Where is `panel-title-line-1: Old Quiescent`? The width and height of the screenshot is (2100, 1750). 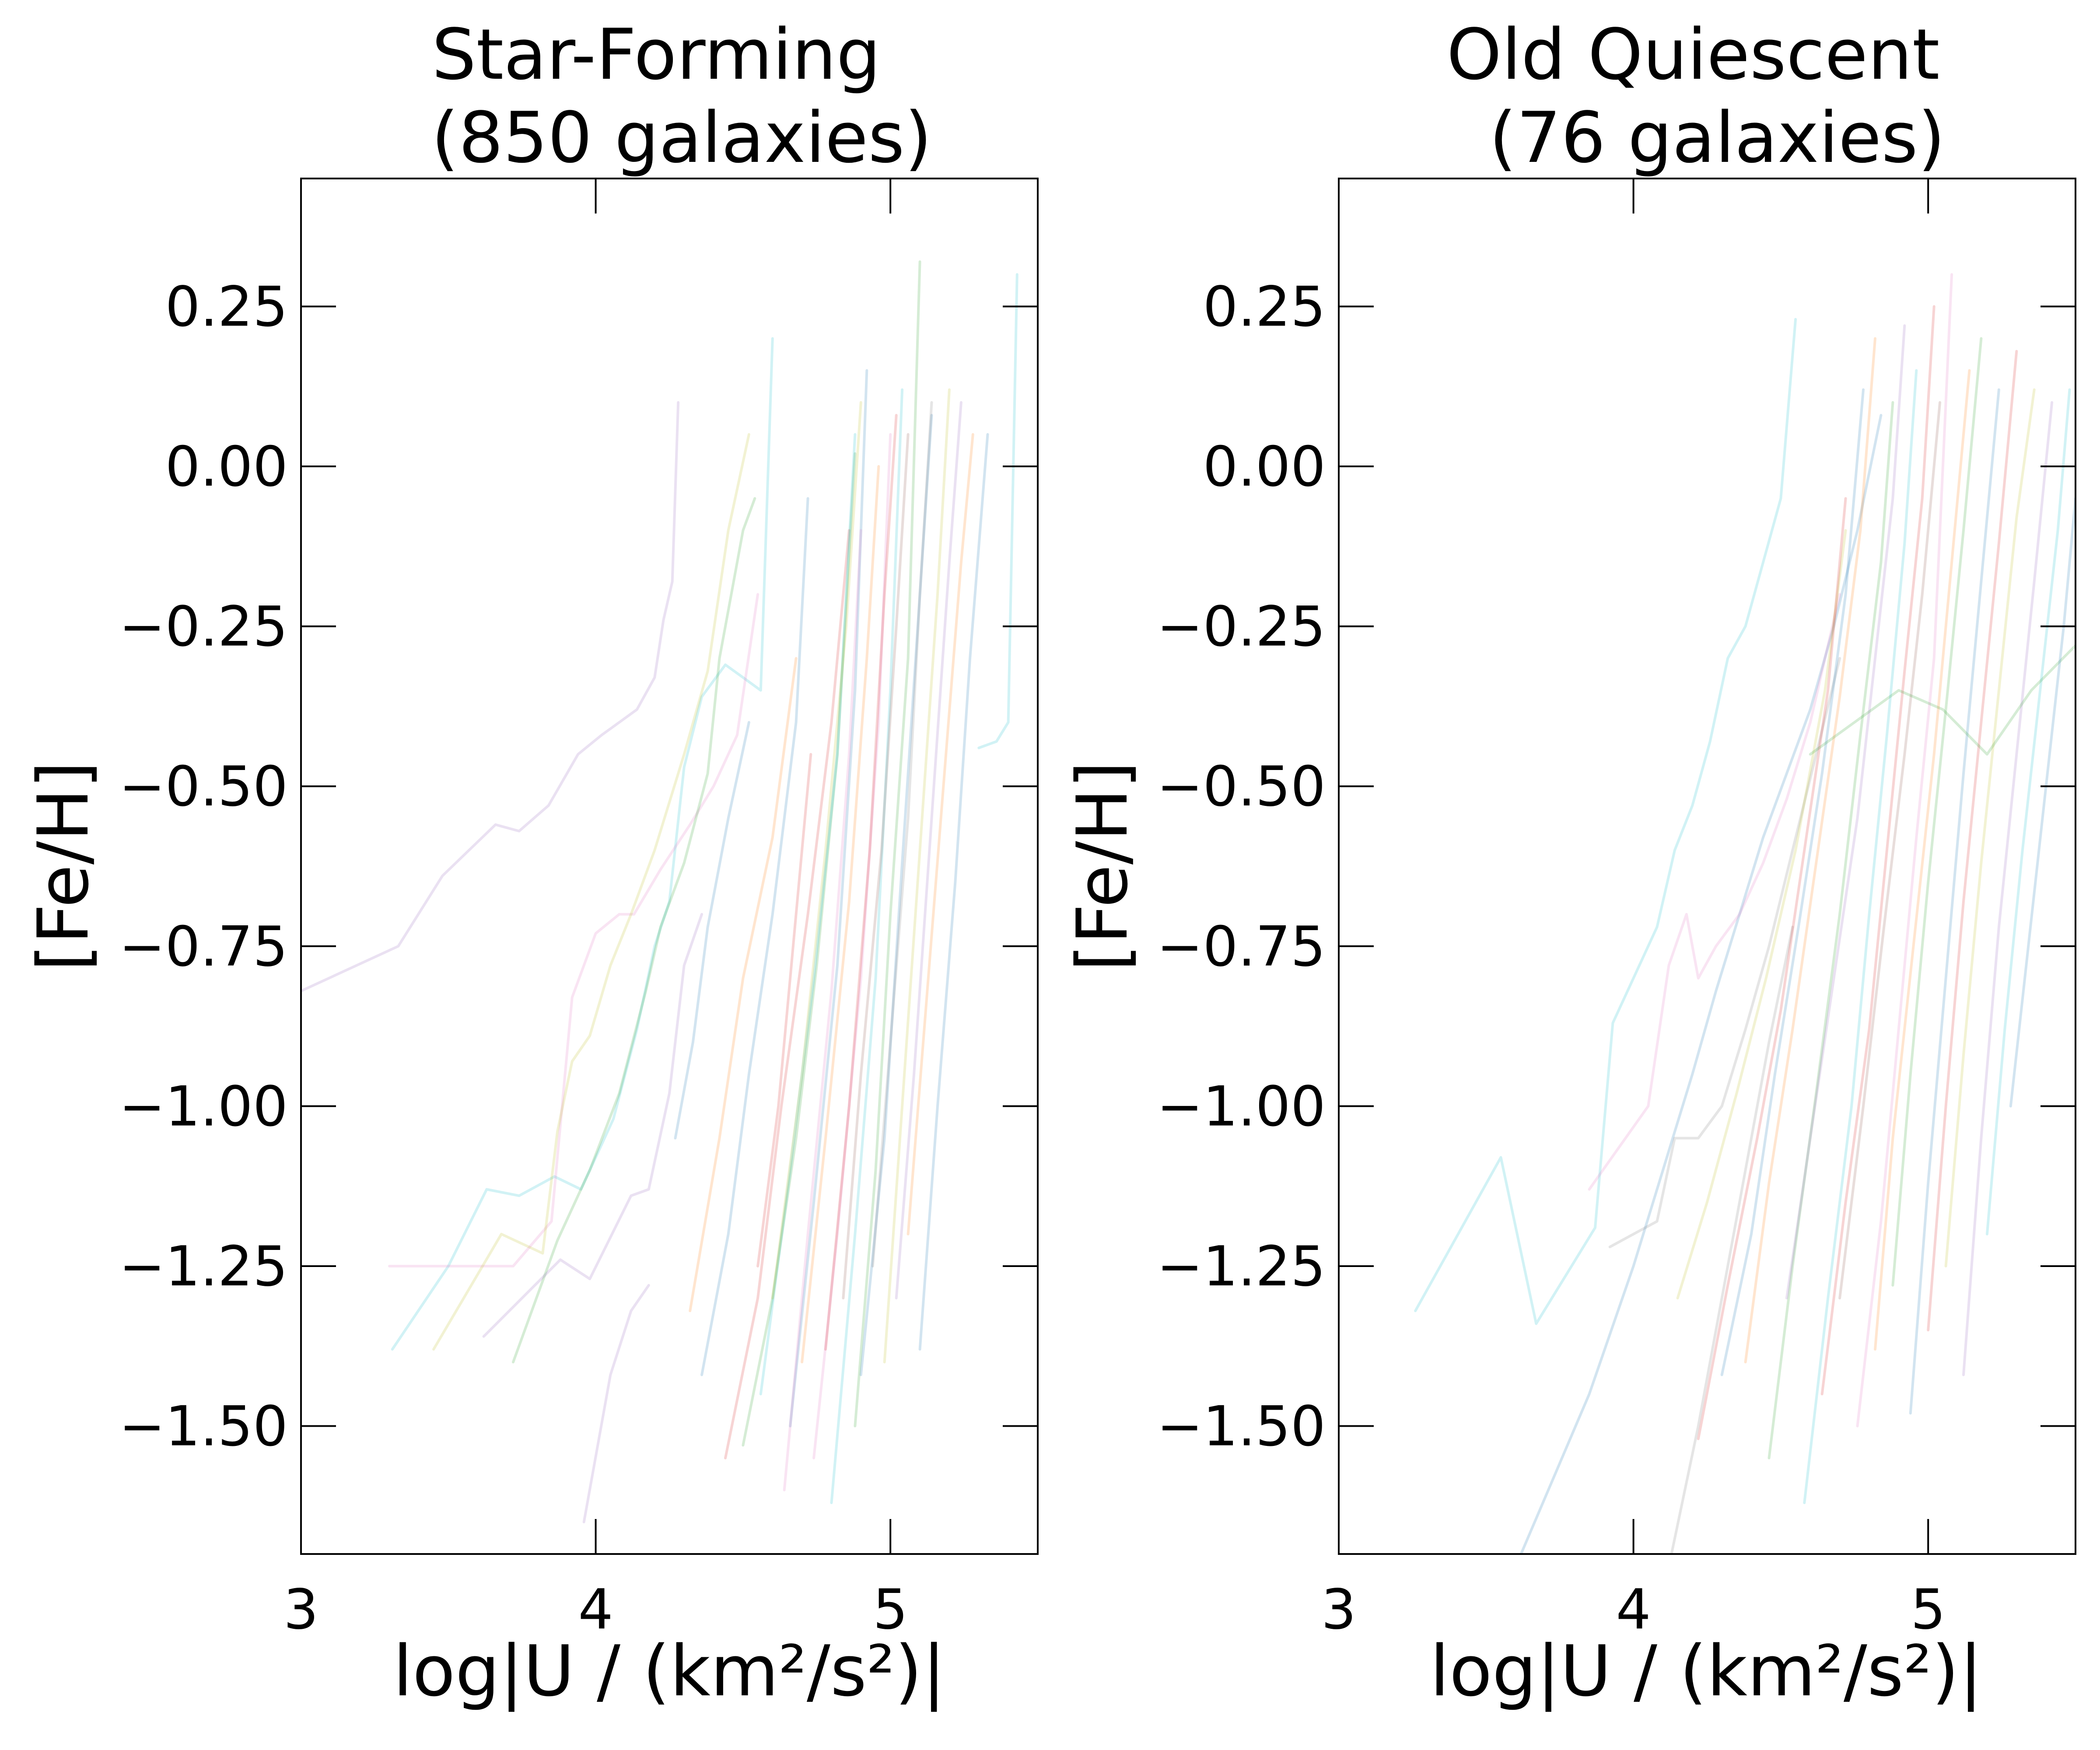
panel-title-line-1: Old Quiescent is located at coordinates (1693, 54).